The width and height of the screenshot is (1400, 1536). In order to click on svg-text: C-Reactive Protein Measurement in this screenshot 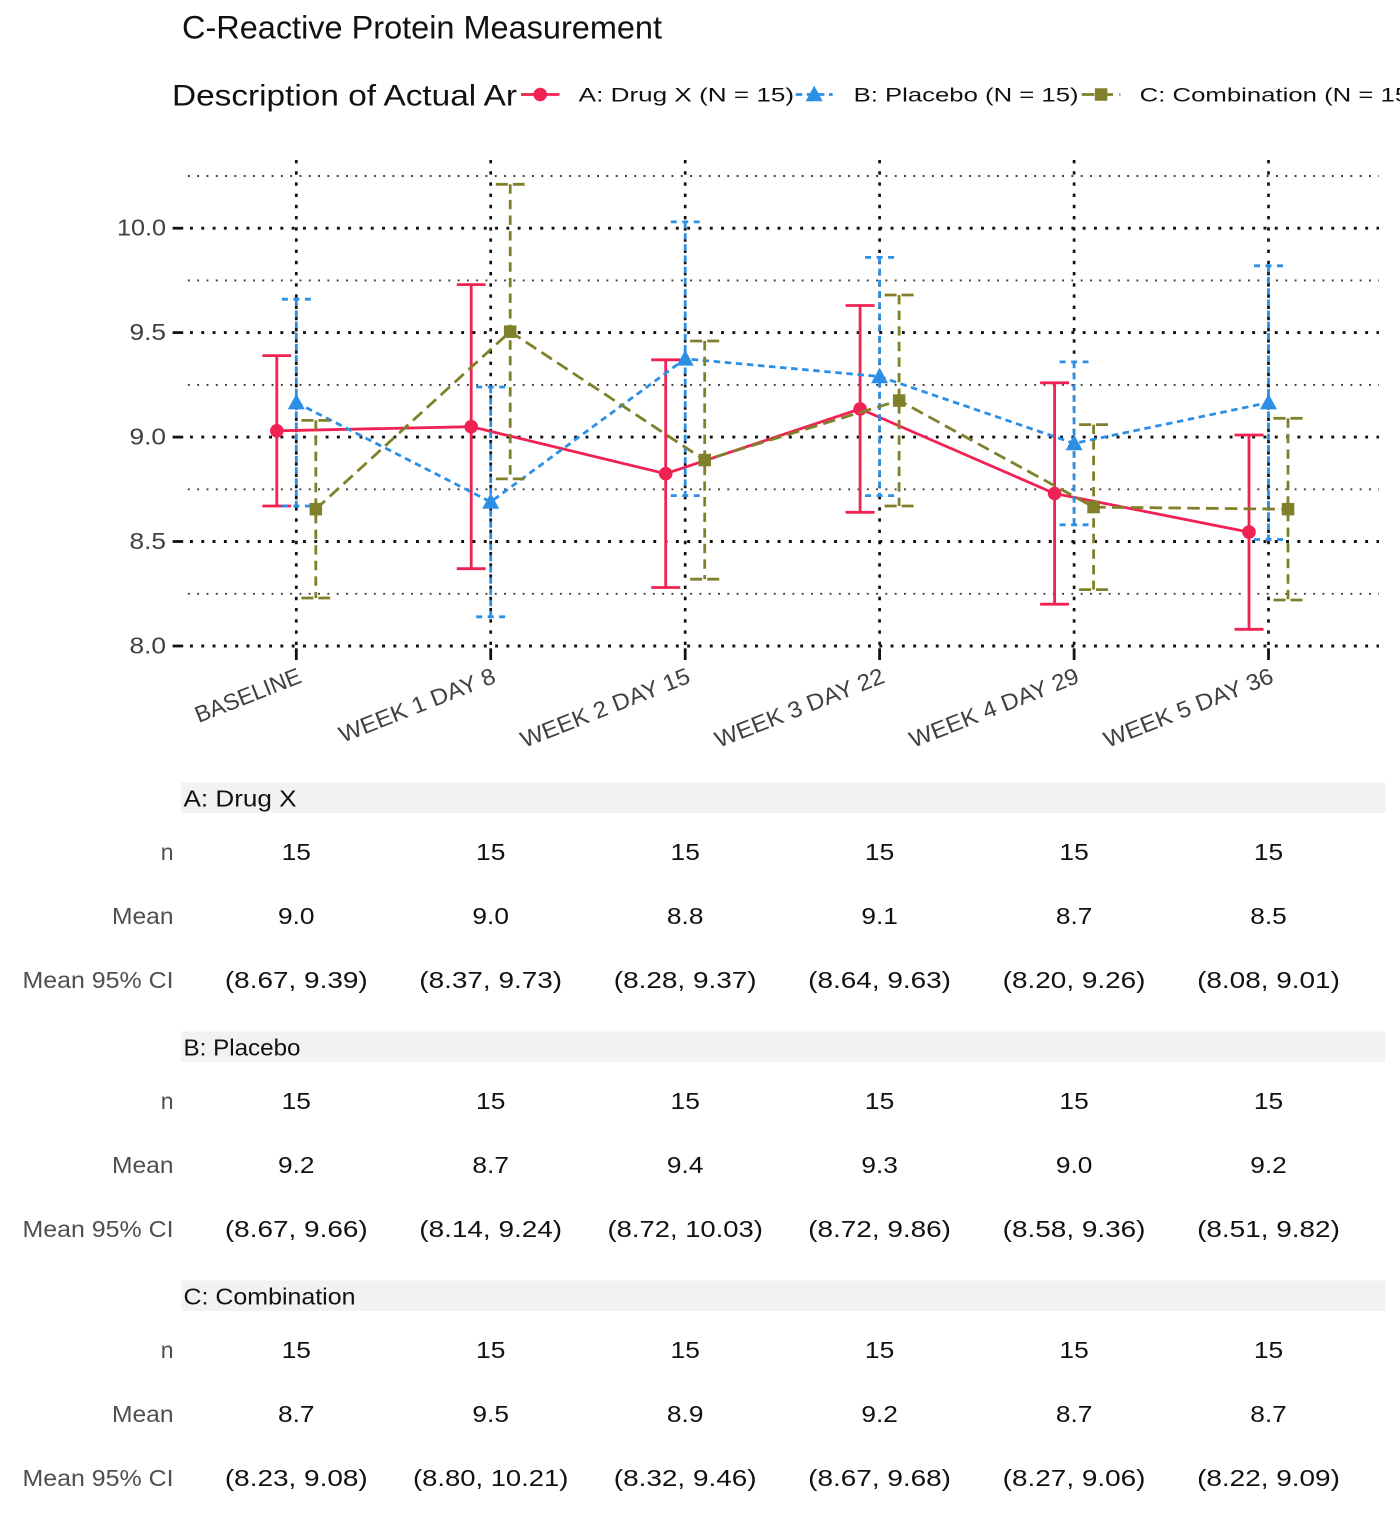, I will do `click(422, 28)`.